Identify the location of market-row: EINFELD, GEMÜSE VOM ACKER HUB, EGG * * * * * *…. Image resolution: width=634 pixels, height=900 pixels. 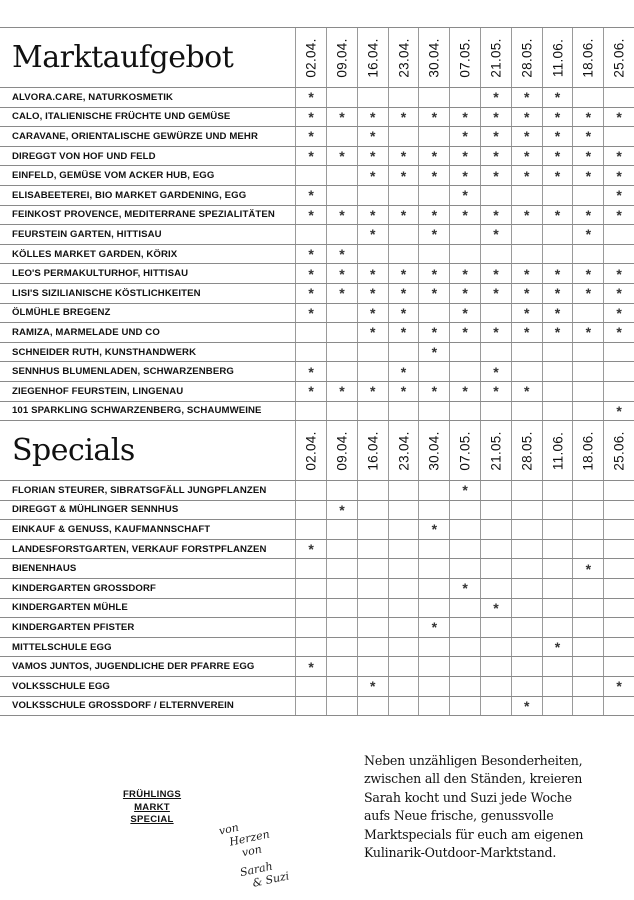
(317, 175).